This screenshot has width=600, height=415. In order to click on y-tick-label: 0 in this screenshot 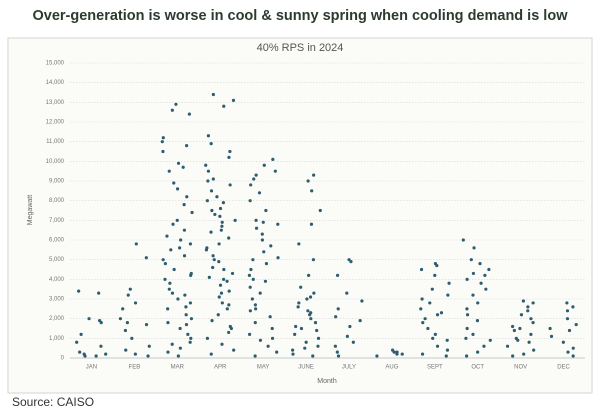, I will do `click(63, 359)`.